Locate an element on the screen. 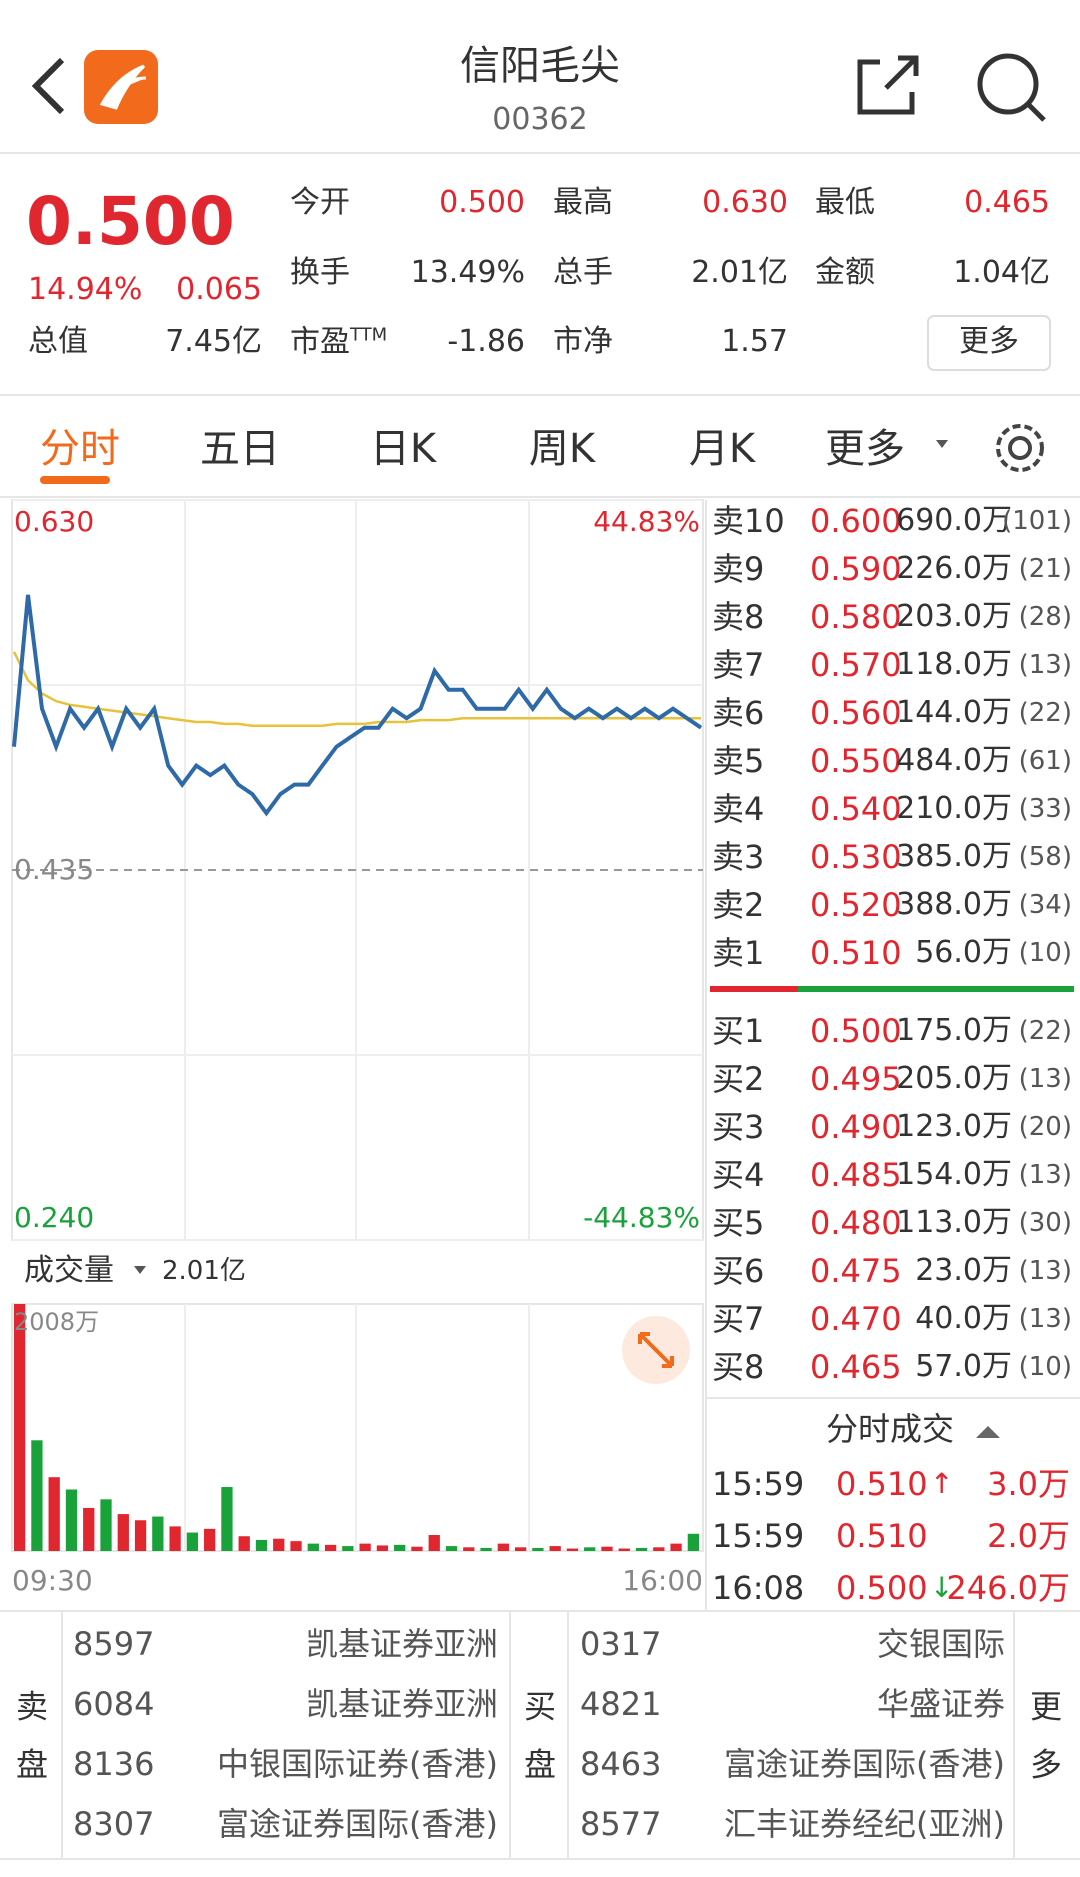 This screenshot has width=1080, height=1877. tab: 更多 is located at coordinates (865, 449).